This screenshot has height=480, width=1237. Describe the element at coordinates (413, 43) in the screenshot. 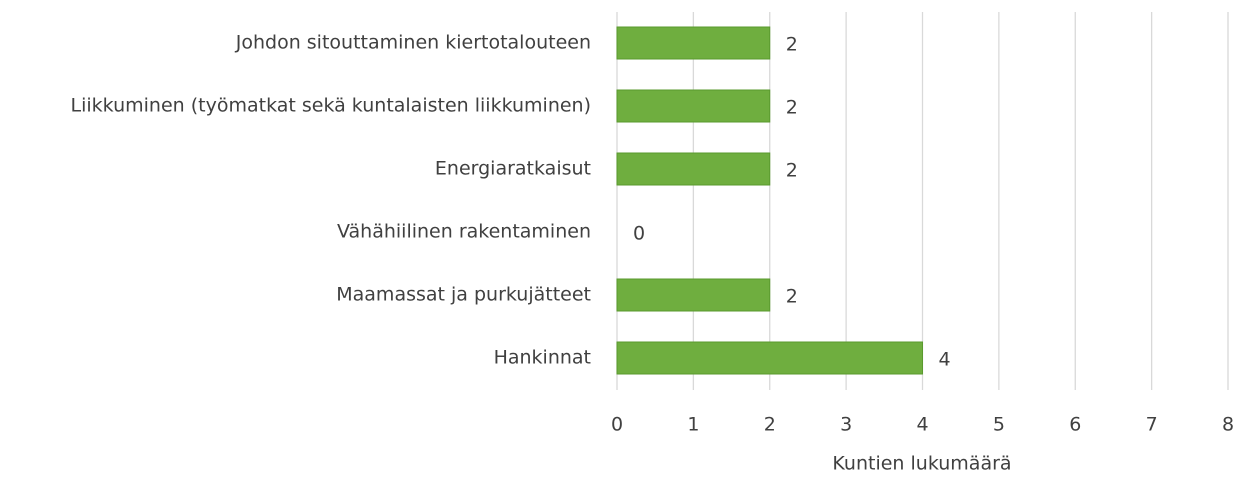

I see `y-tick-label: Johdon sitouttaminen kiertotalouteen` at that location.